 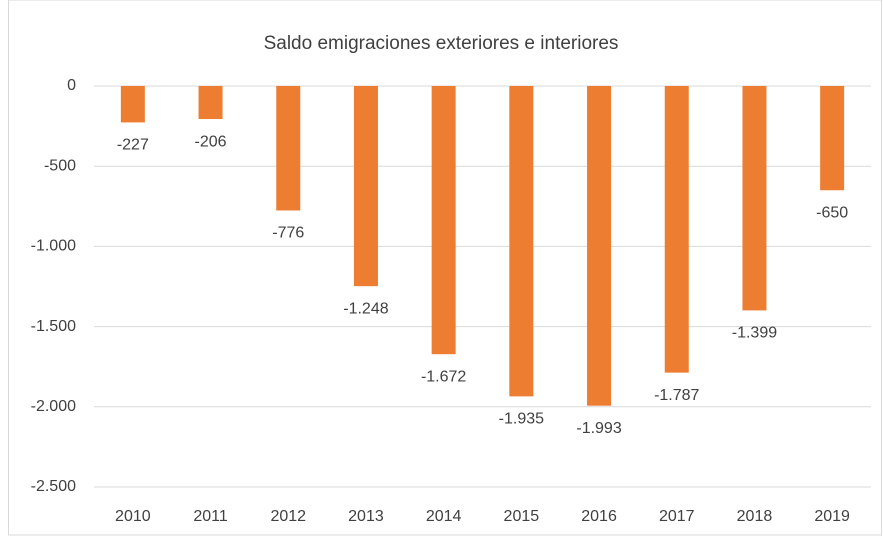 What do you see at coordinates (53, 486) in the screenshot?
I see `y-tick-label: -2.500` at bounding box center [53, 486].